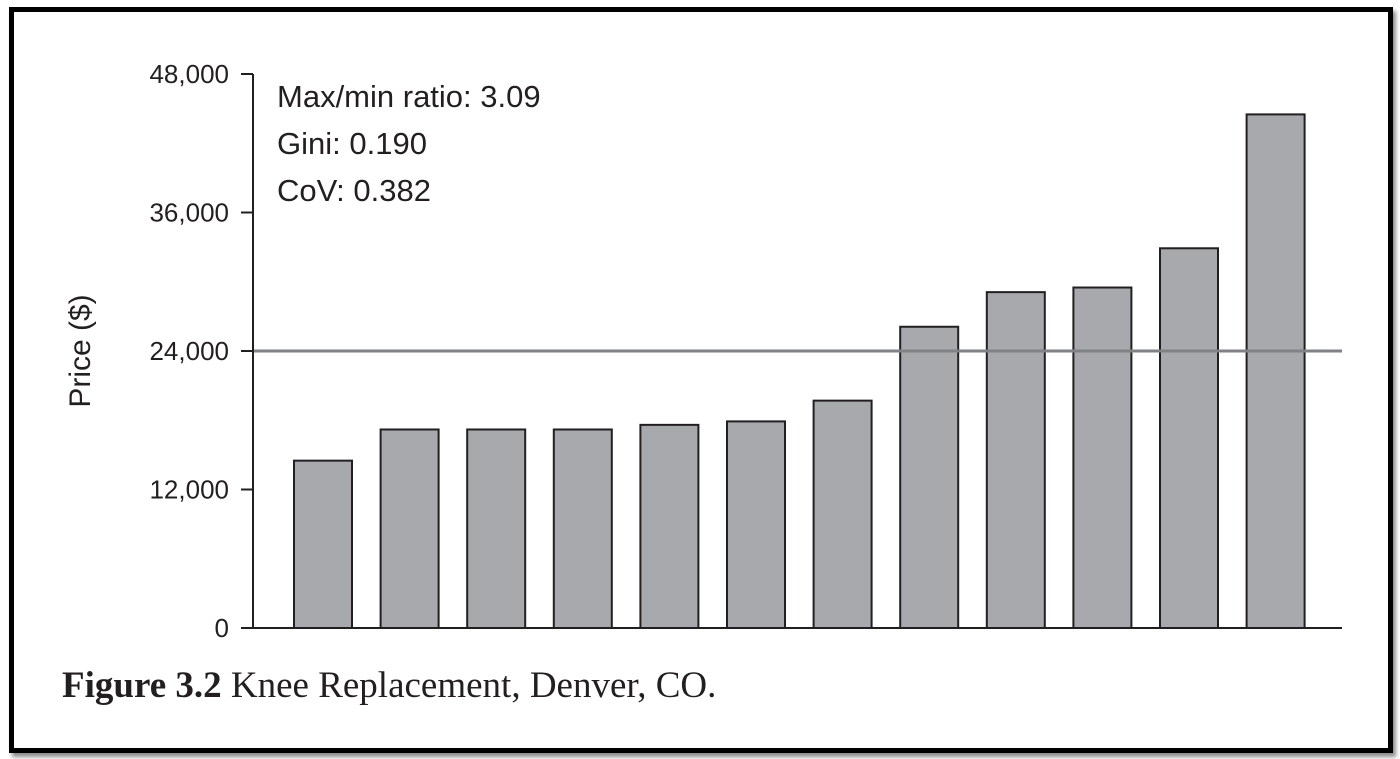 Image resolution: width=1400 pixels, height=759 pixels. I want to click on y-tick-label: 0, so click(222, 628).